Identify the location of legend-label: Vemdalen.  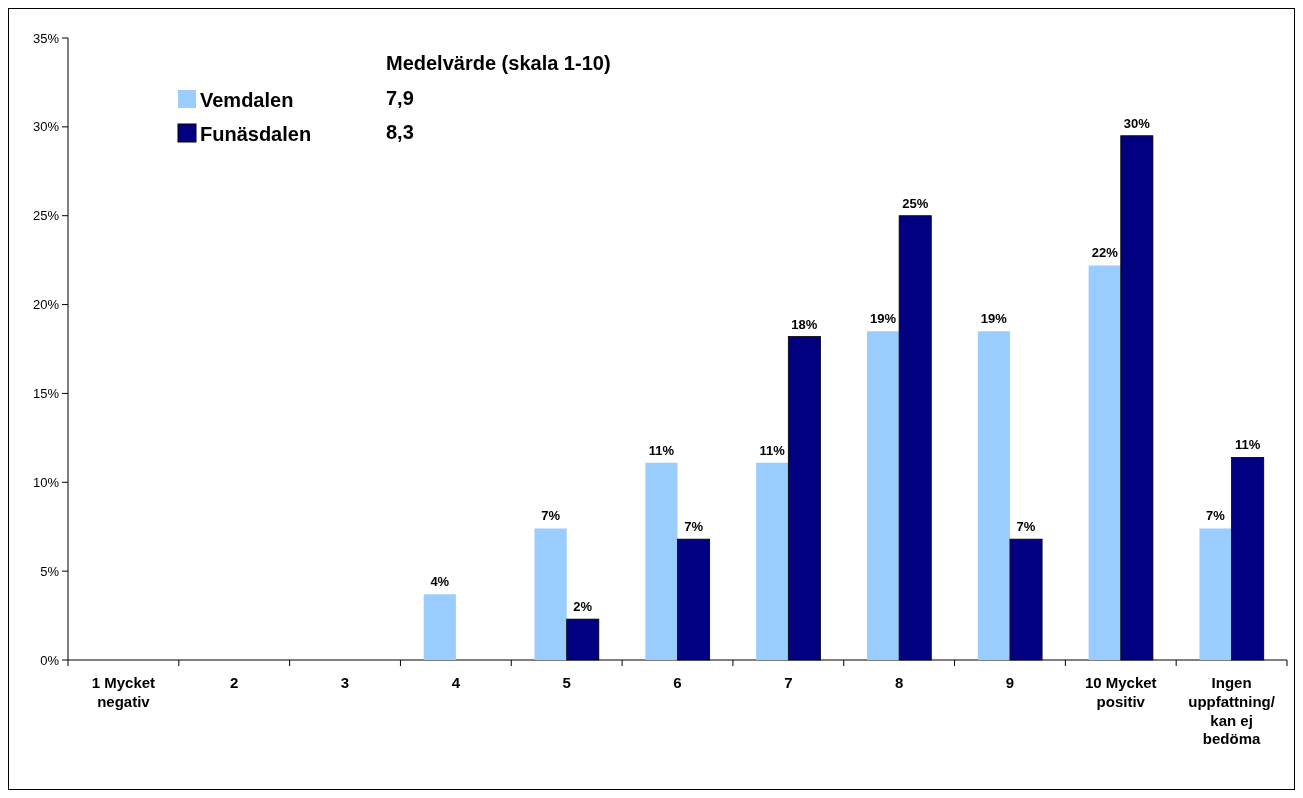
(247, 100).